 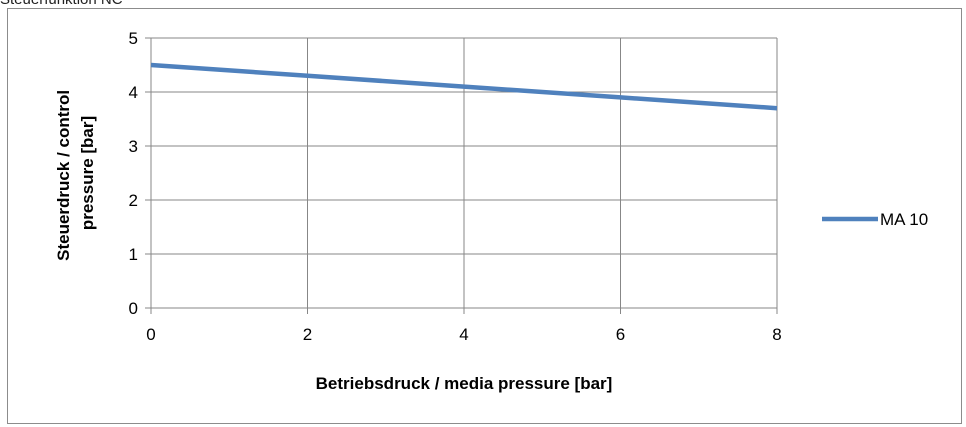 What do you see at coordinates (133, 173) in the screenshot?
I see `y-tick-labels: 0 1 2 3 4 5` at bounding box center [133, 173].